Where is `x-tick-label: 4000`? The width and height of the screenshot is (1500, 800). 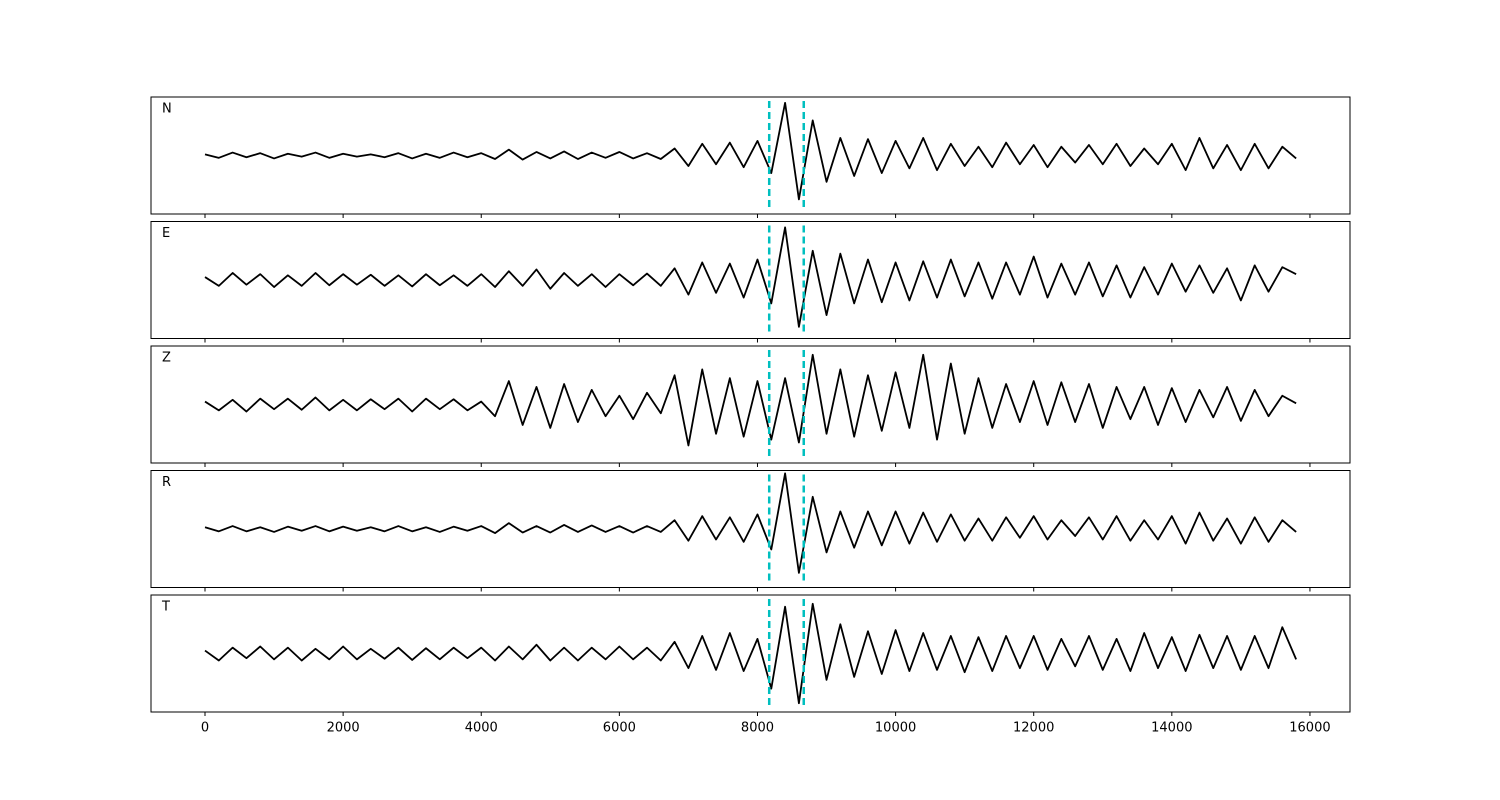
x-tick-label: 4000 is located at coordinates (481, 728).